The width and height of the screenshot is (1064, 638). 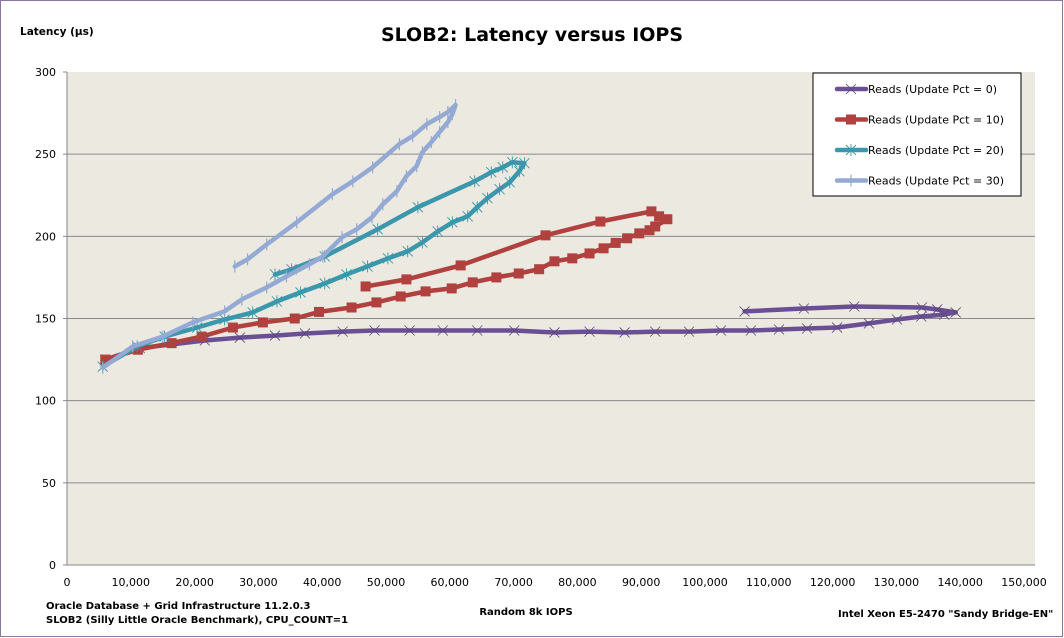 I want to click on x-tick-label: 60,000, so click(x=450, y=582).